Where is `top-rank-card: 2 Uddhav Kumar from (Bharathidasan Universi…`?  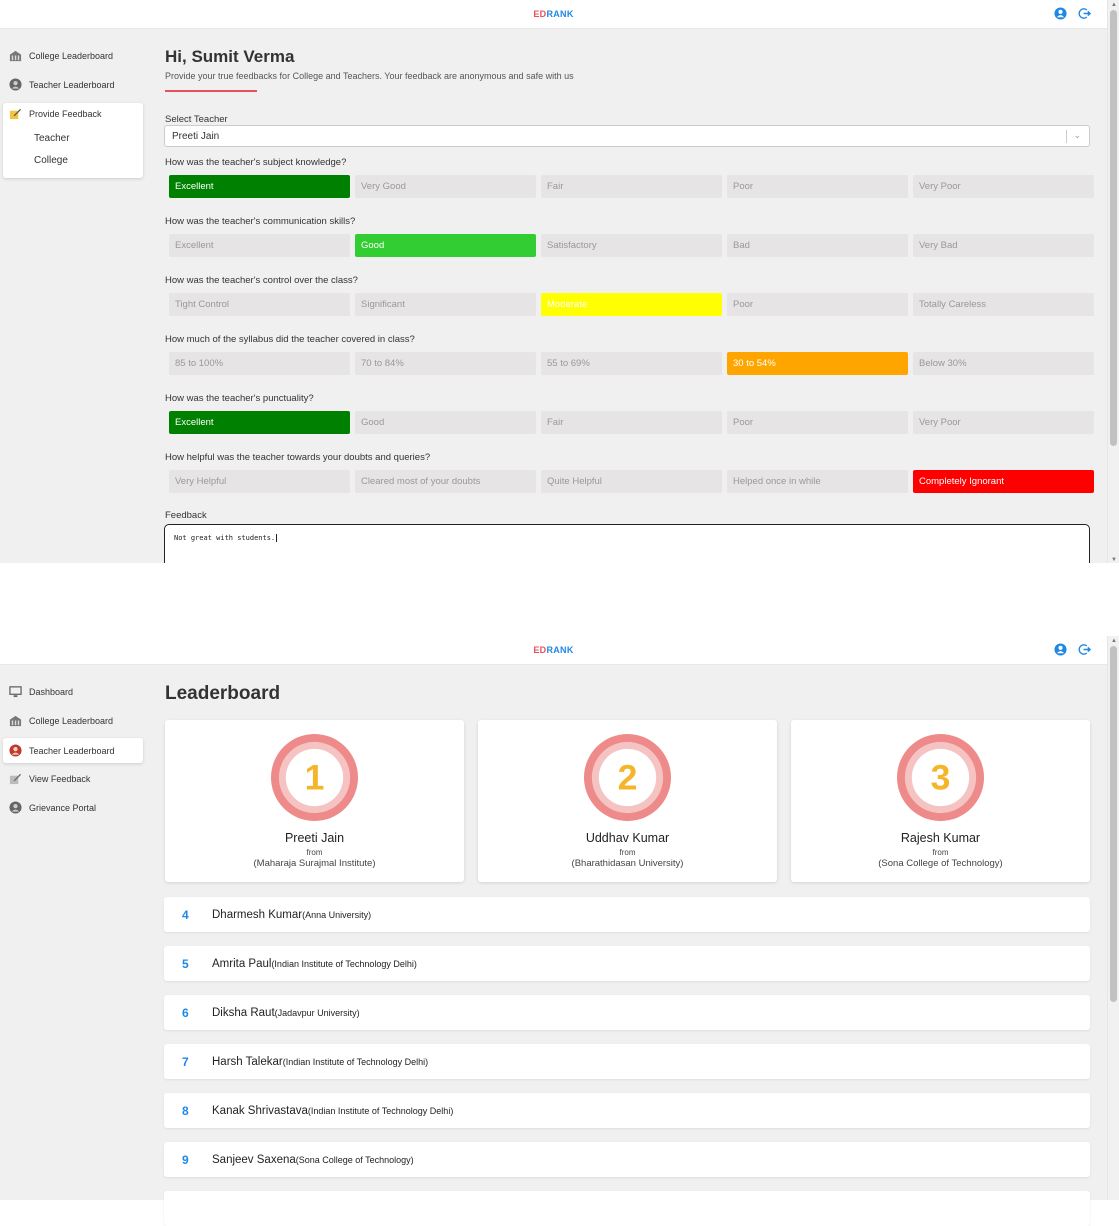 top-rank-card: 2 Uddhav Kumar from (Bharathidasan Universi… is located at coordinates (627, 801).